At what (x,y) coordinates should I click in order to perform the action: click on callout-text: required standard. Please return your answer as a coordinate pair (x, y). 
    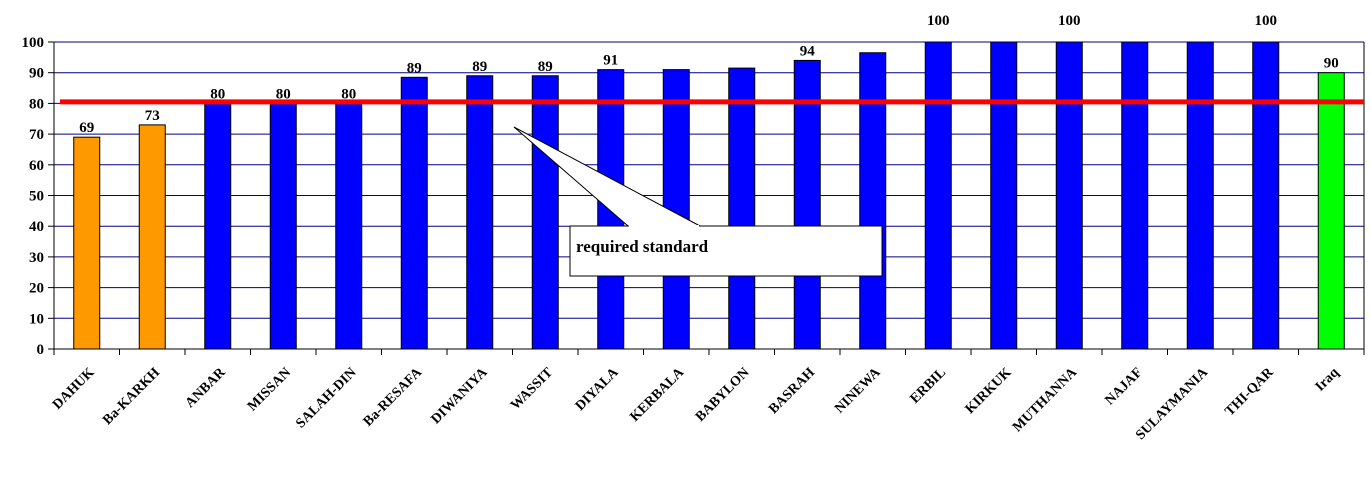
    Looking at the image, I should click on (642, 246).